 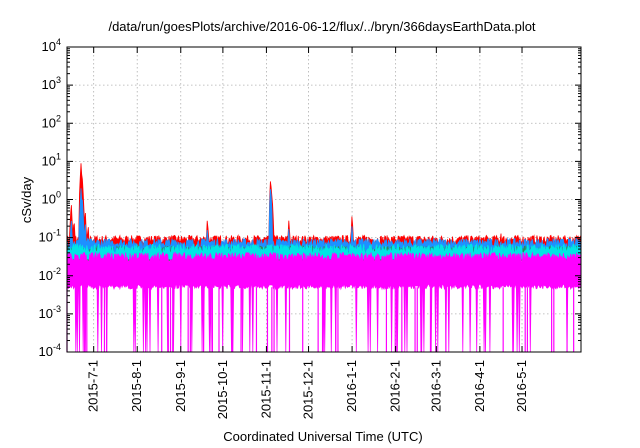 I want to click on y-tick-label: 10⁰, so click(x=51, y=198).